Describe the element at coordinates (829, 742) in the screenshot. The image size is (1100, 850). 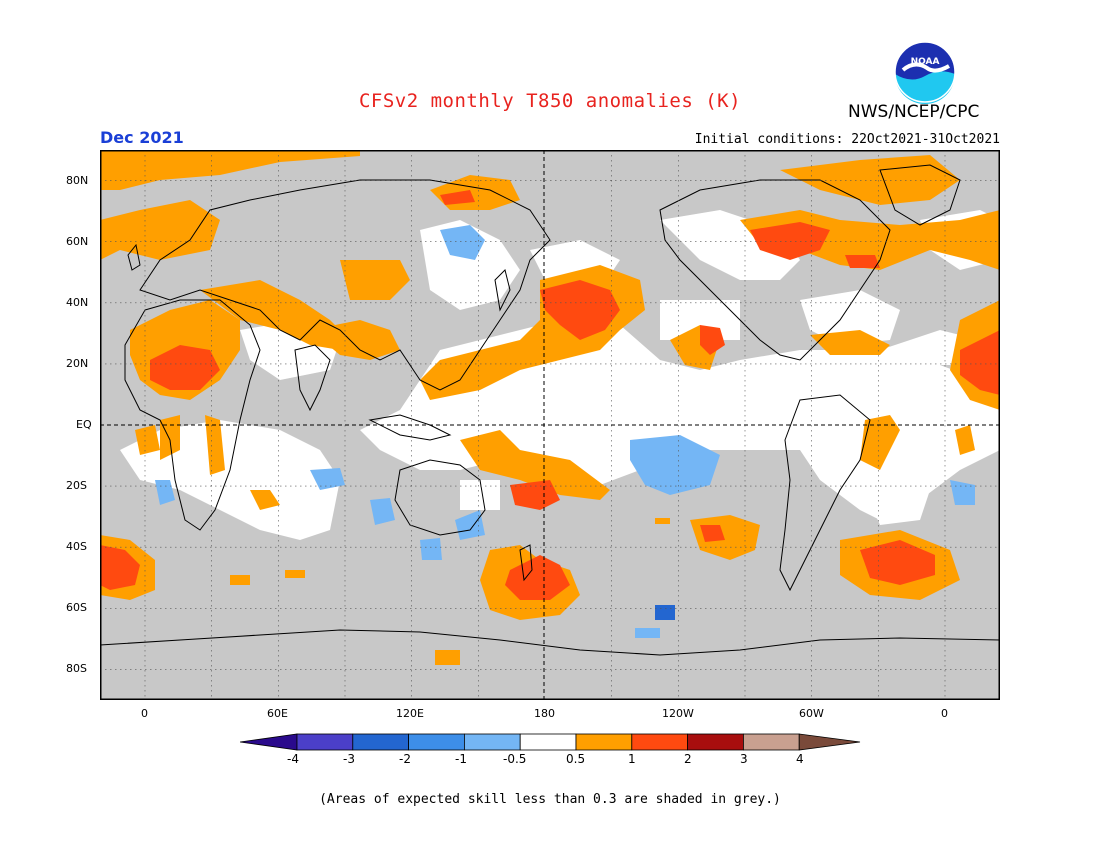
I see `colorbar-arrow-right` at that location.